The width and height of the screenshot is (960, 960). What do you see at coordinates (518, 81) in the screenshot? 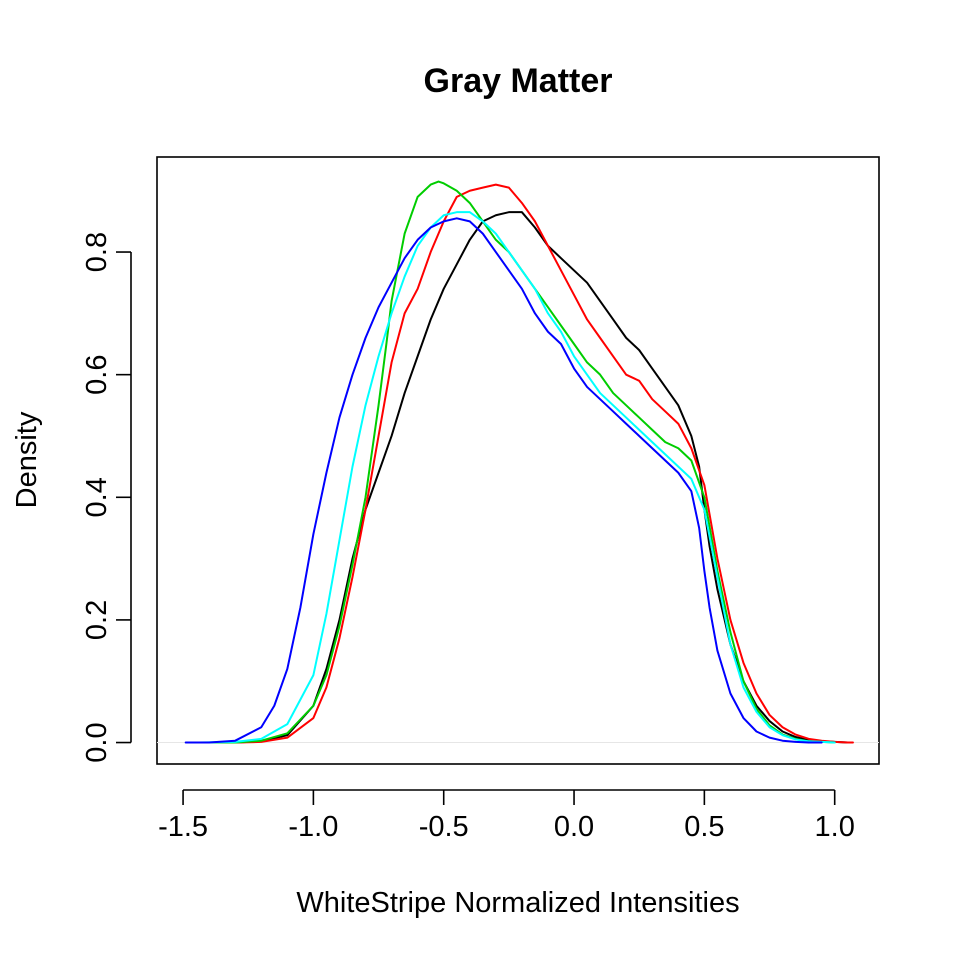
I see `chart-title: Gray Matter` at bounding box center [518, 81].